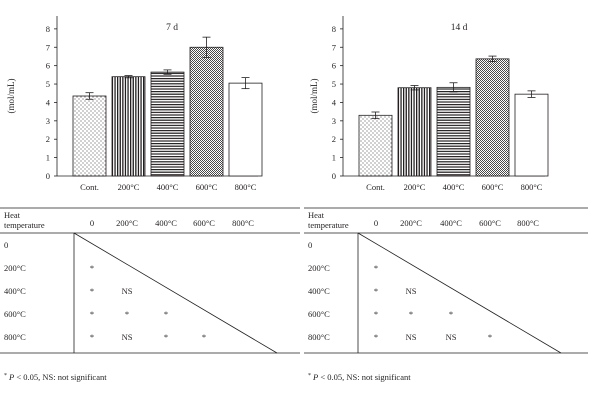 This screenshot has height=403, width=600. What do you see at coordinates (459, 28) in the screenshot?
I see `chart-title: 14 d` at bounding box center [459, 28].